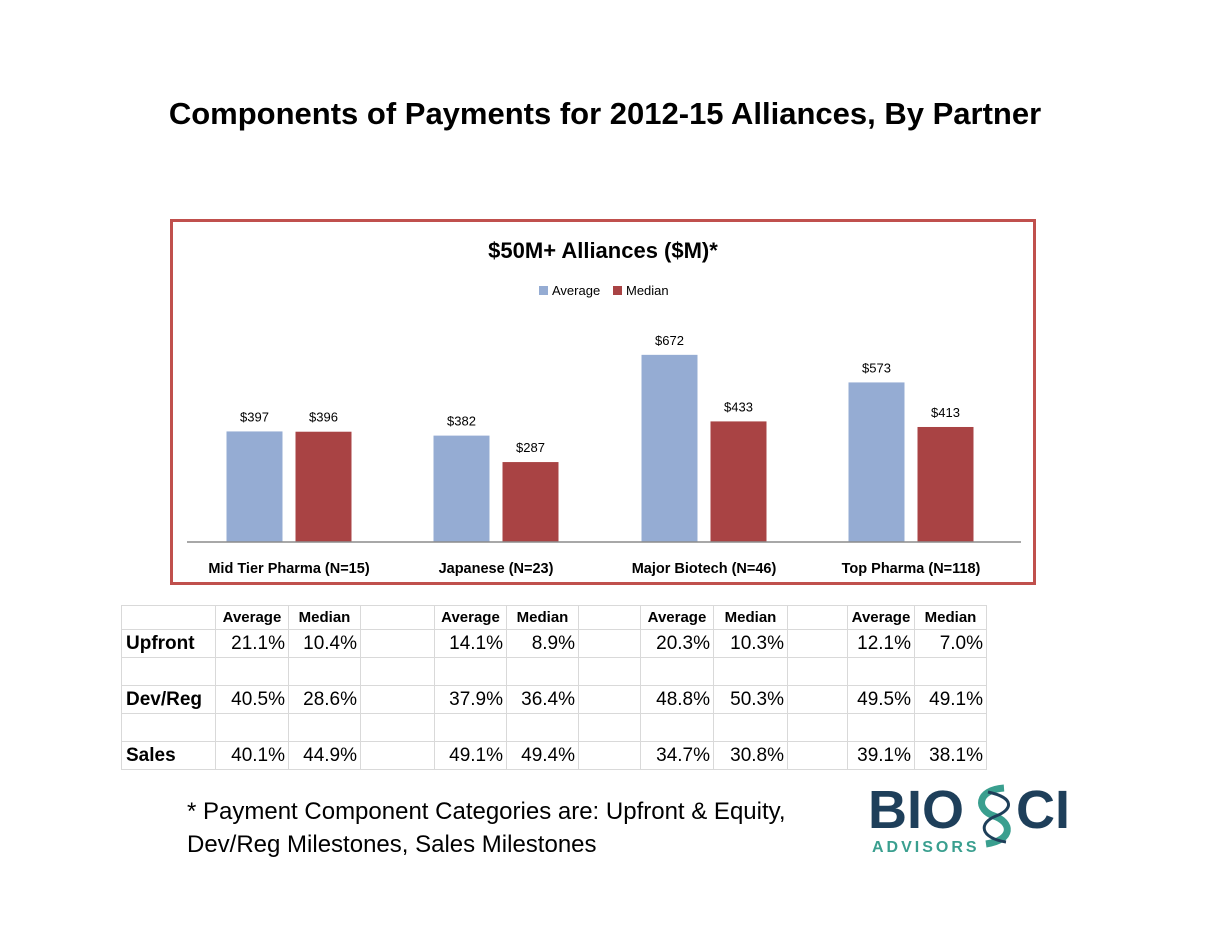 This screenshot has width=1210, height=935. Describe the element at coordinates (911, 569) in the screenshot. I see `x-tick-label: Top Pharma (N=118)` at that location.